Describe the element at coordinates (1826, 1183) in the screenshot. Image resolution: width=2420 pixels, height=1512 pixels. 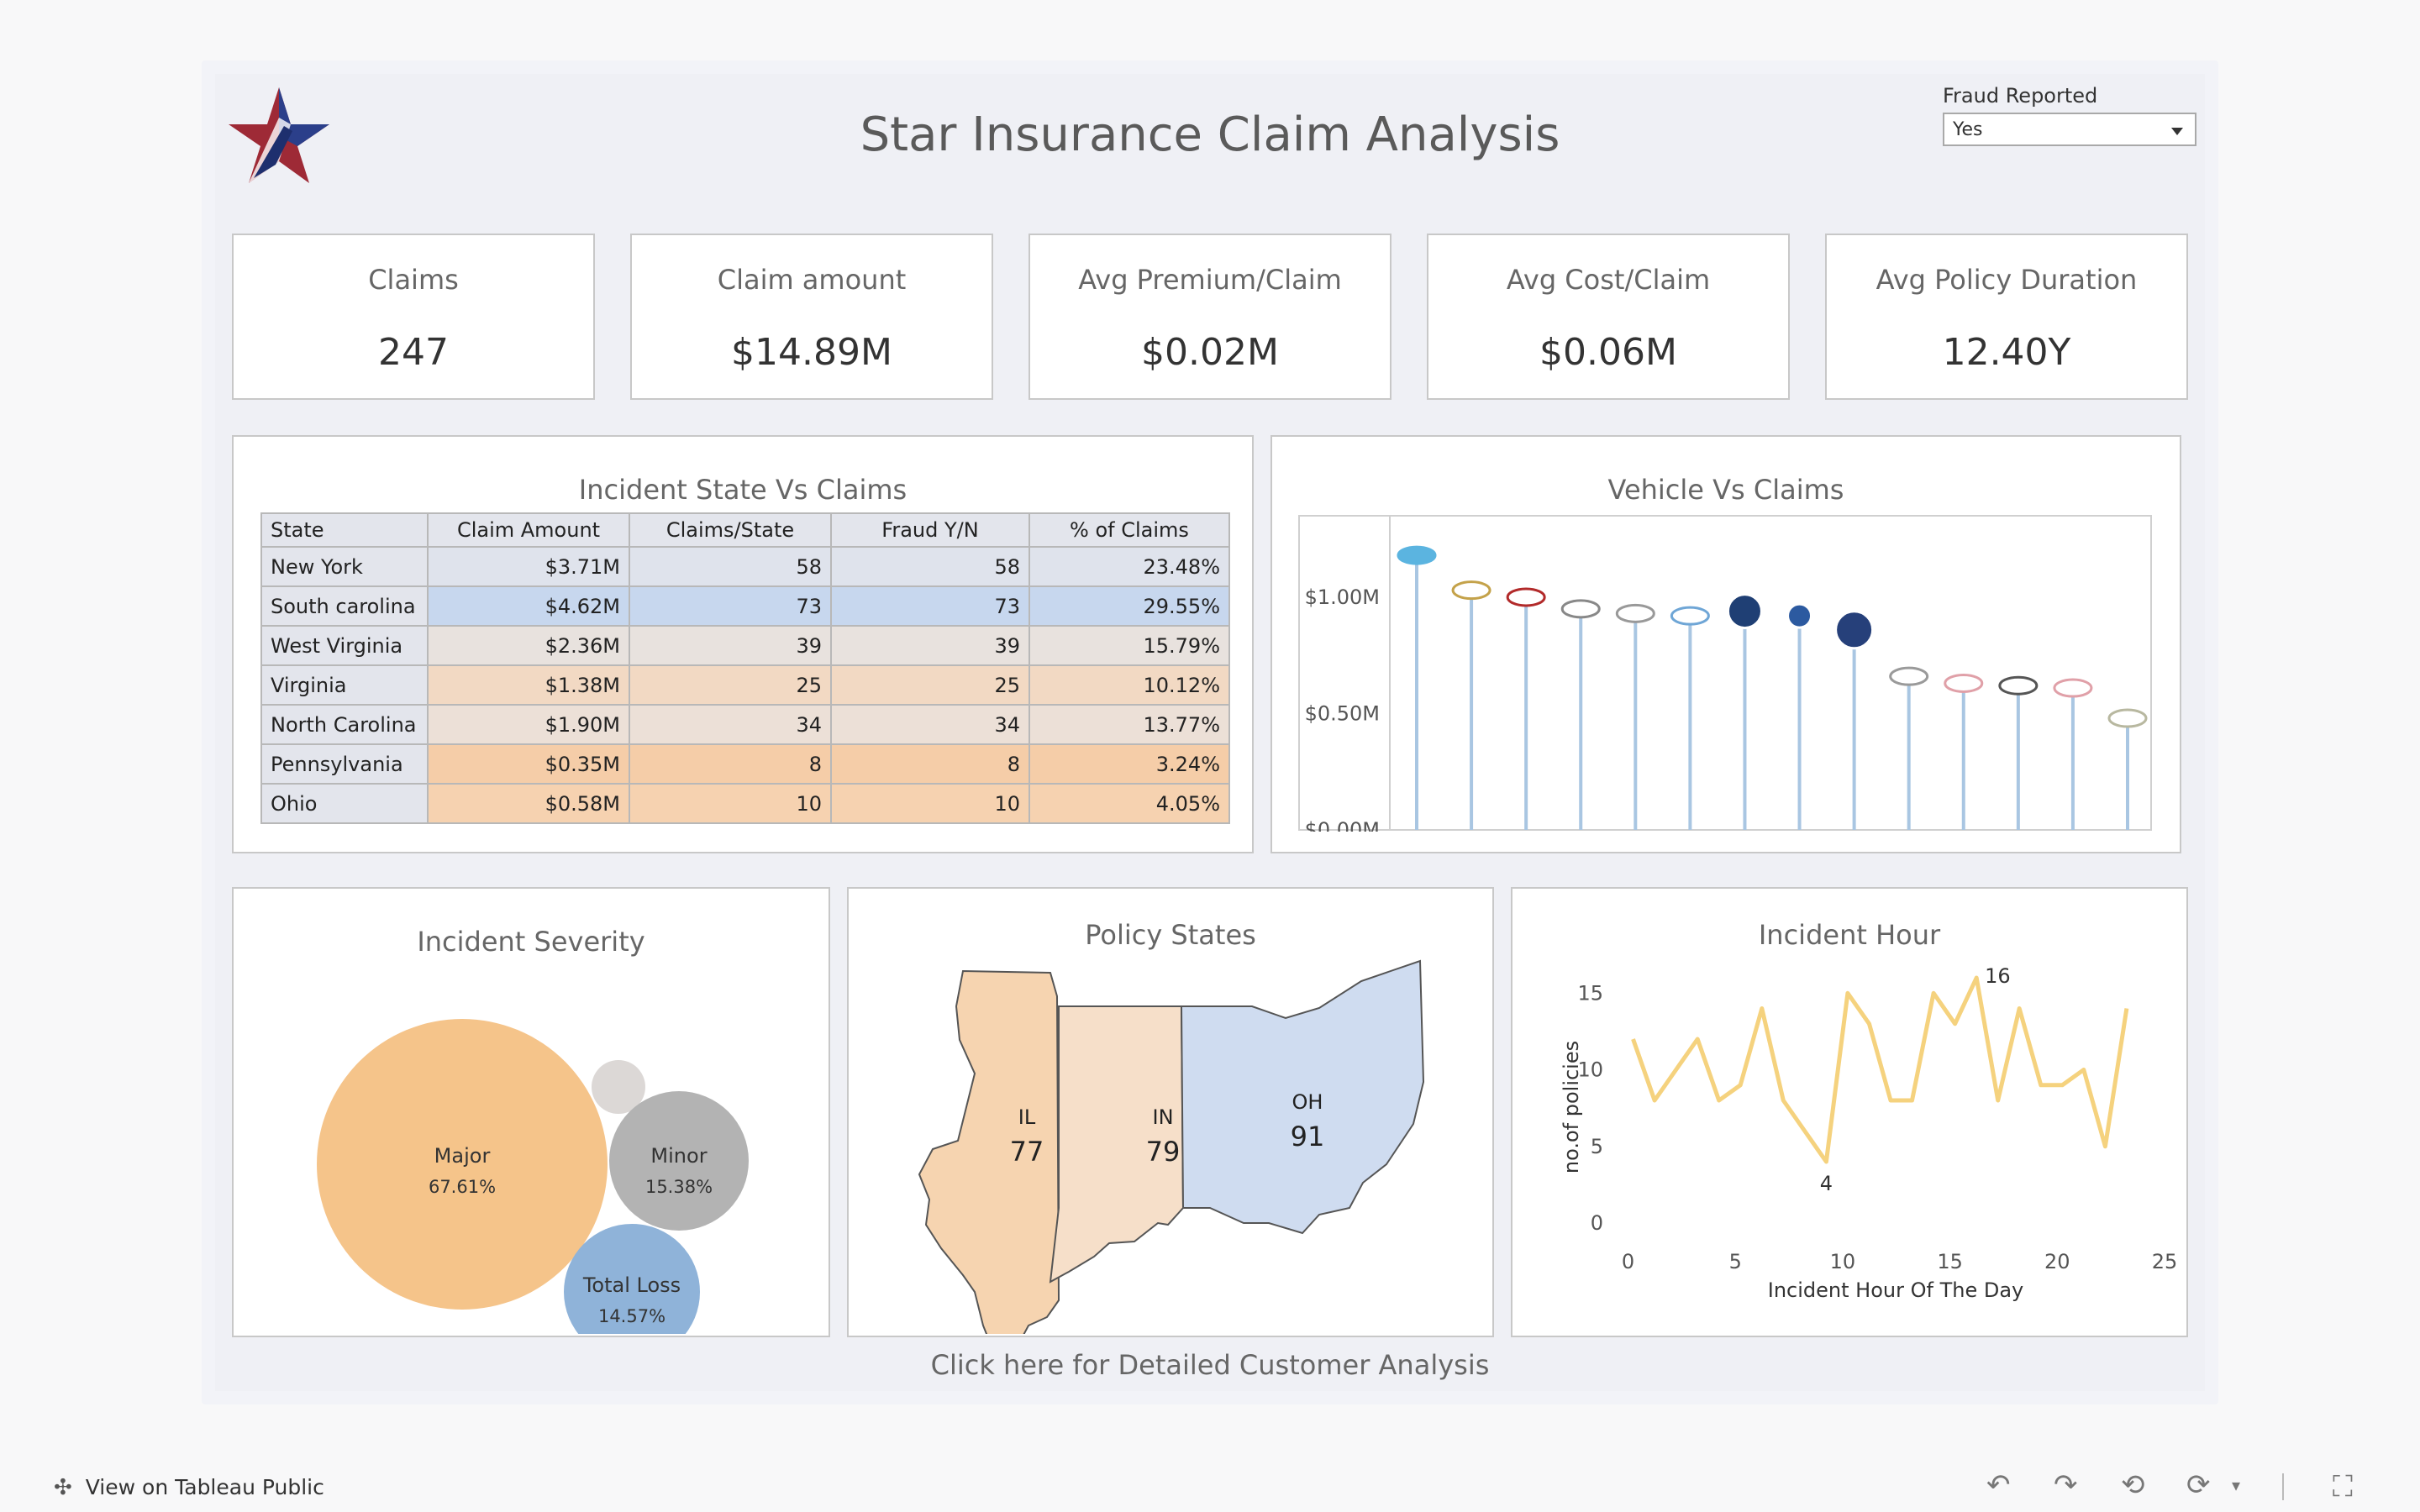
I see `min-data-label: 4` at that location.